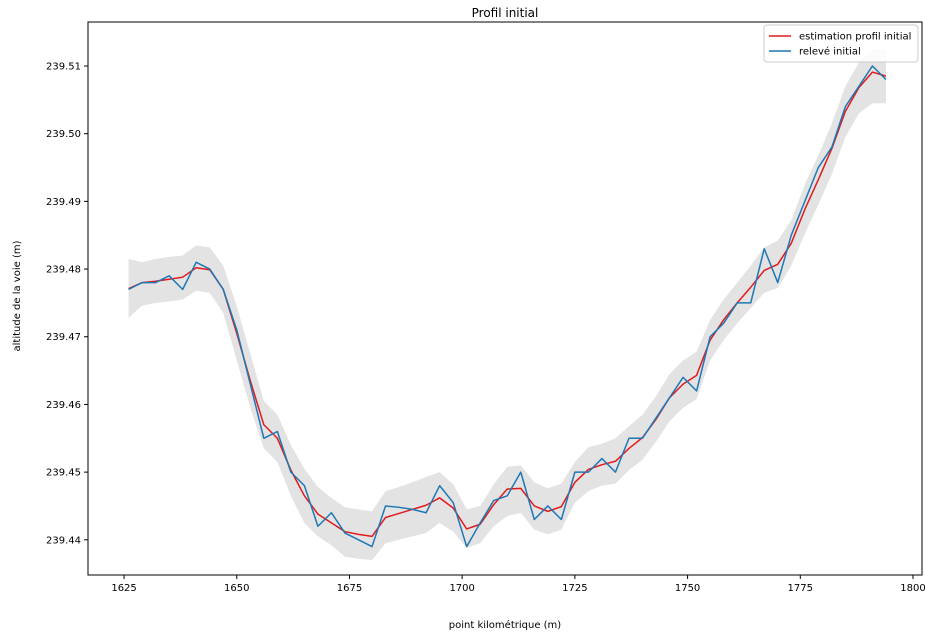 The width and height of the screenshot is (925, 632). What do you see at coordinates (505, 13) in the screenshot?
I see `chart-title: Profil initial` at bounding box center [505, 13].